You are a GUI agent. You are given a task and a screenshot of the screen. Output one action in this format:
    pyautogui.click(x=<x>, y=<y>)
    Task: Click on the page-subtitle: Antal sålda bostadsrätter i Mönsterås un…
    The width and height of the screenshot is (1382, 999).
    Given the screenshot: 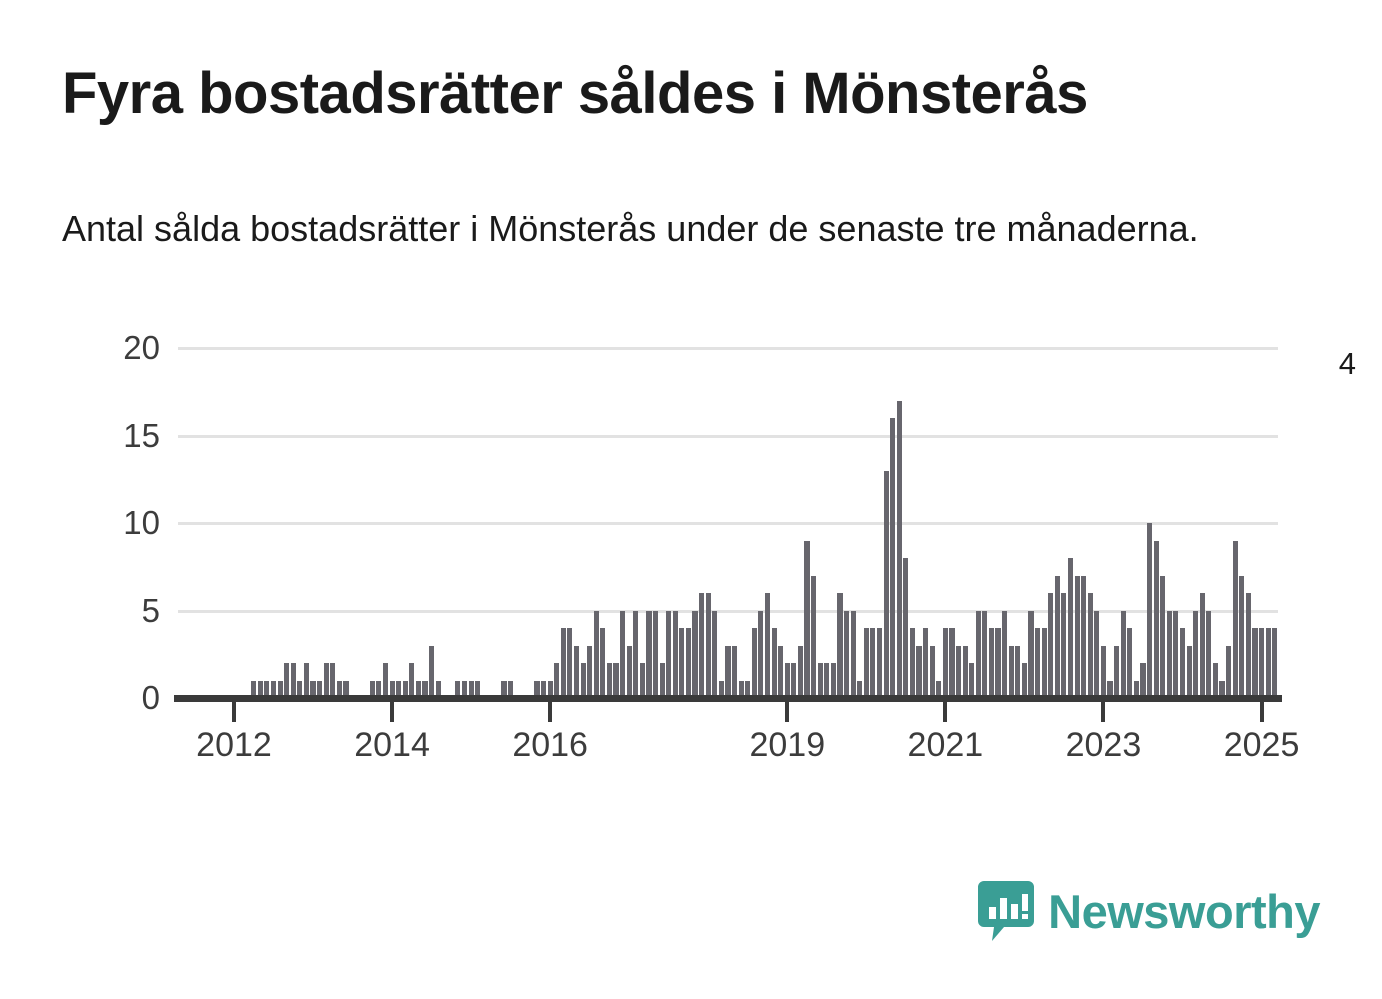 What is the action you would take?
    pyautogui.click(x=630, y=228)
    